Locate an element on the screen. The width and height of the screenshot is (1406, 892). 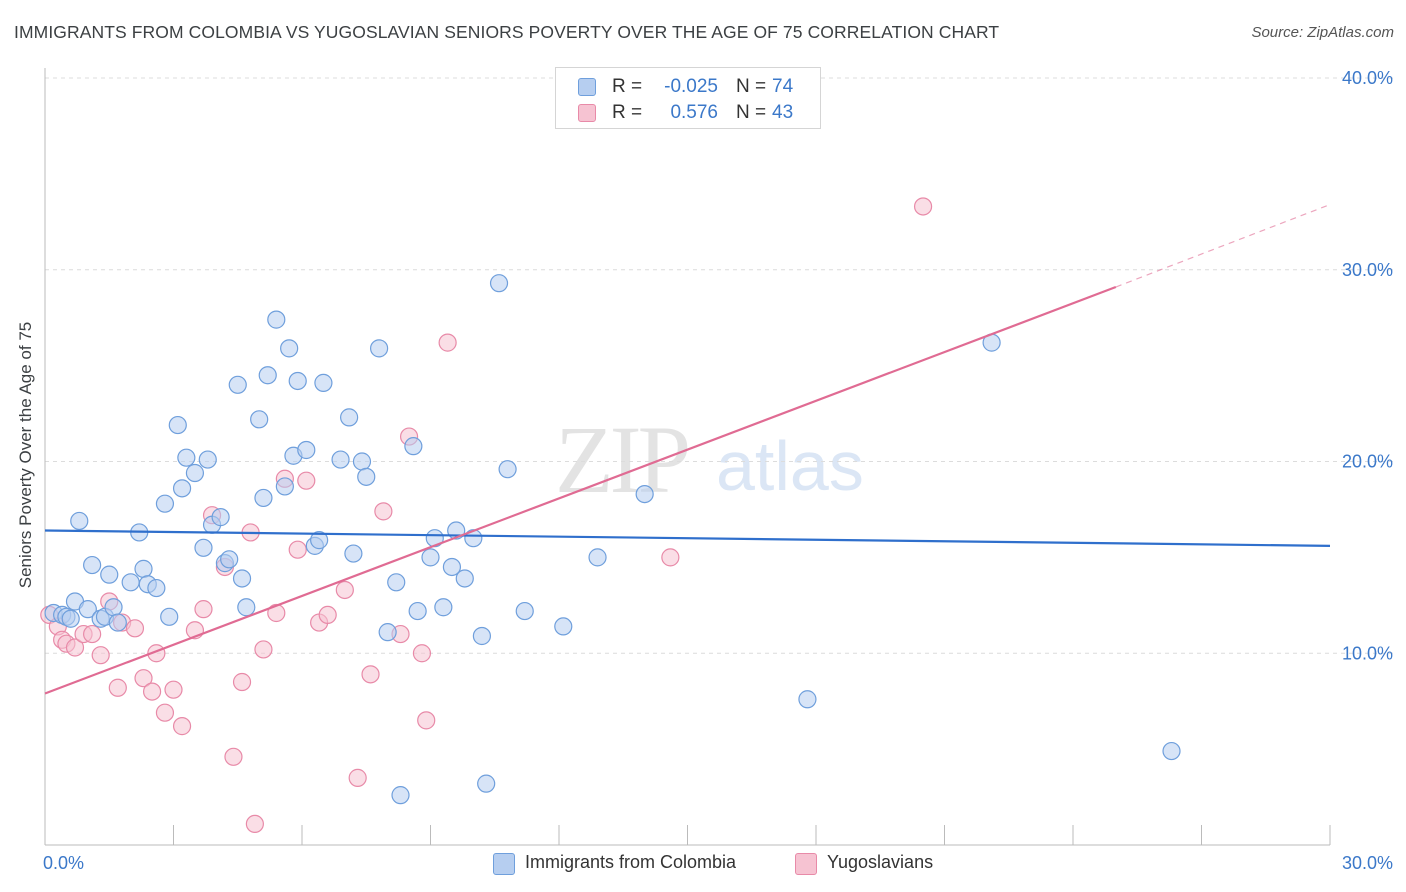
watermark-atlas: atlas is located at coordinates (790, 466).